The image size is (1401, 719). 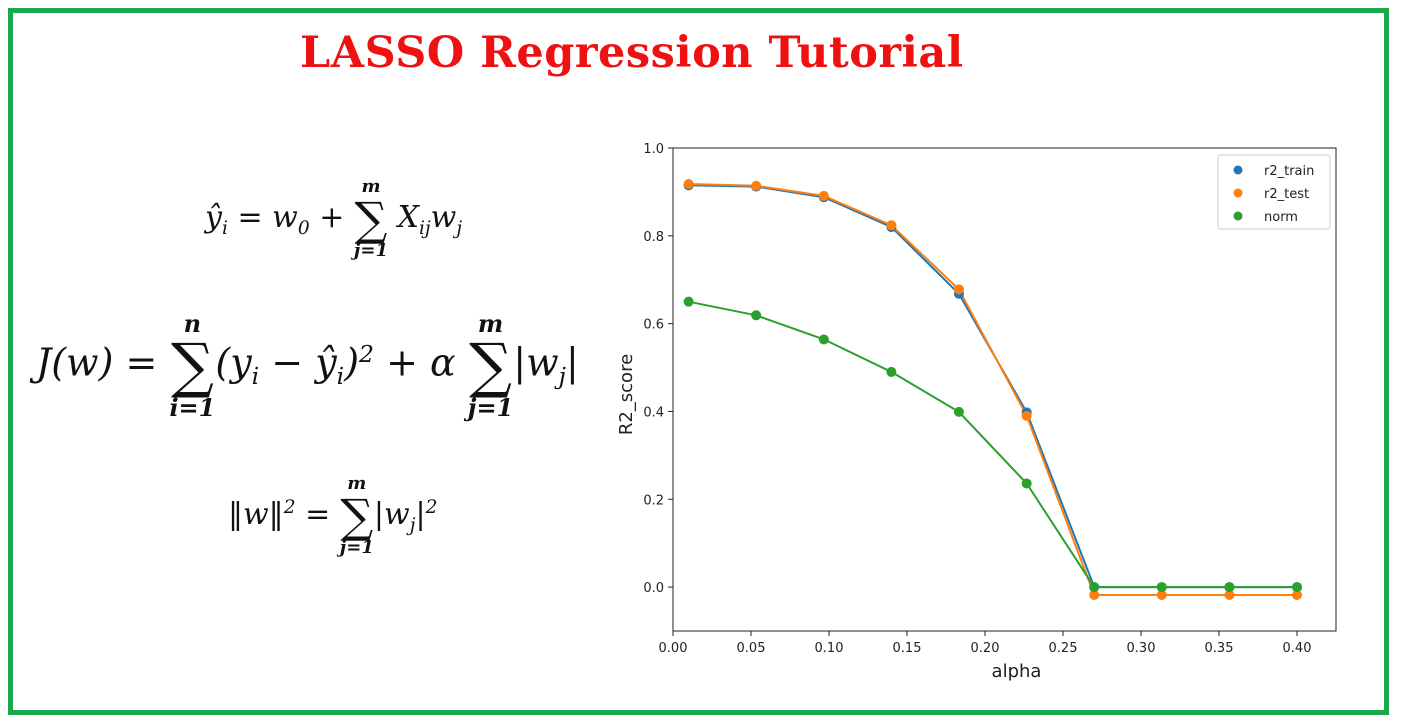 I want to click on y-tick-label: 0.4, so click(x=653, y=412).